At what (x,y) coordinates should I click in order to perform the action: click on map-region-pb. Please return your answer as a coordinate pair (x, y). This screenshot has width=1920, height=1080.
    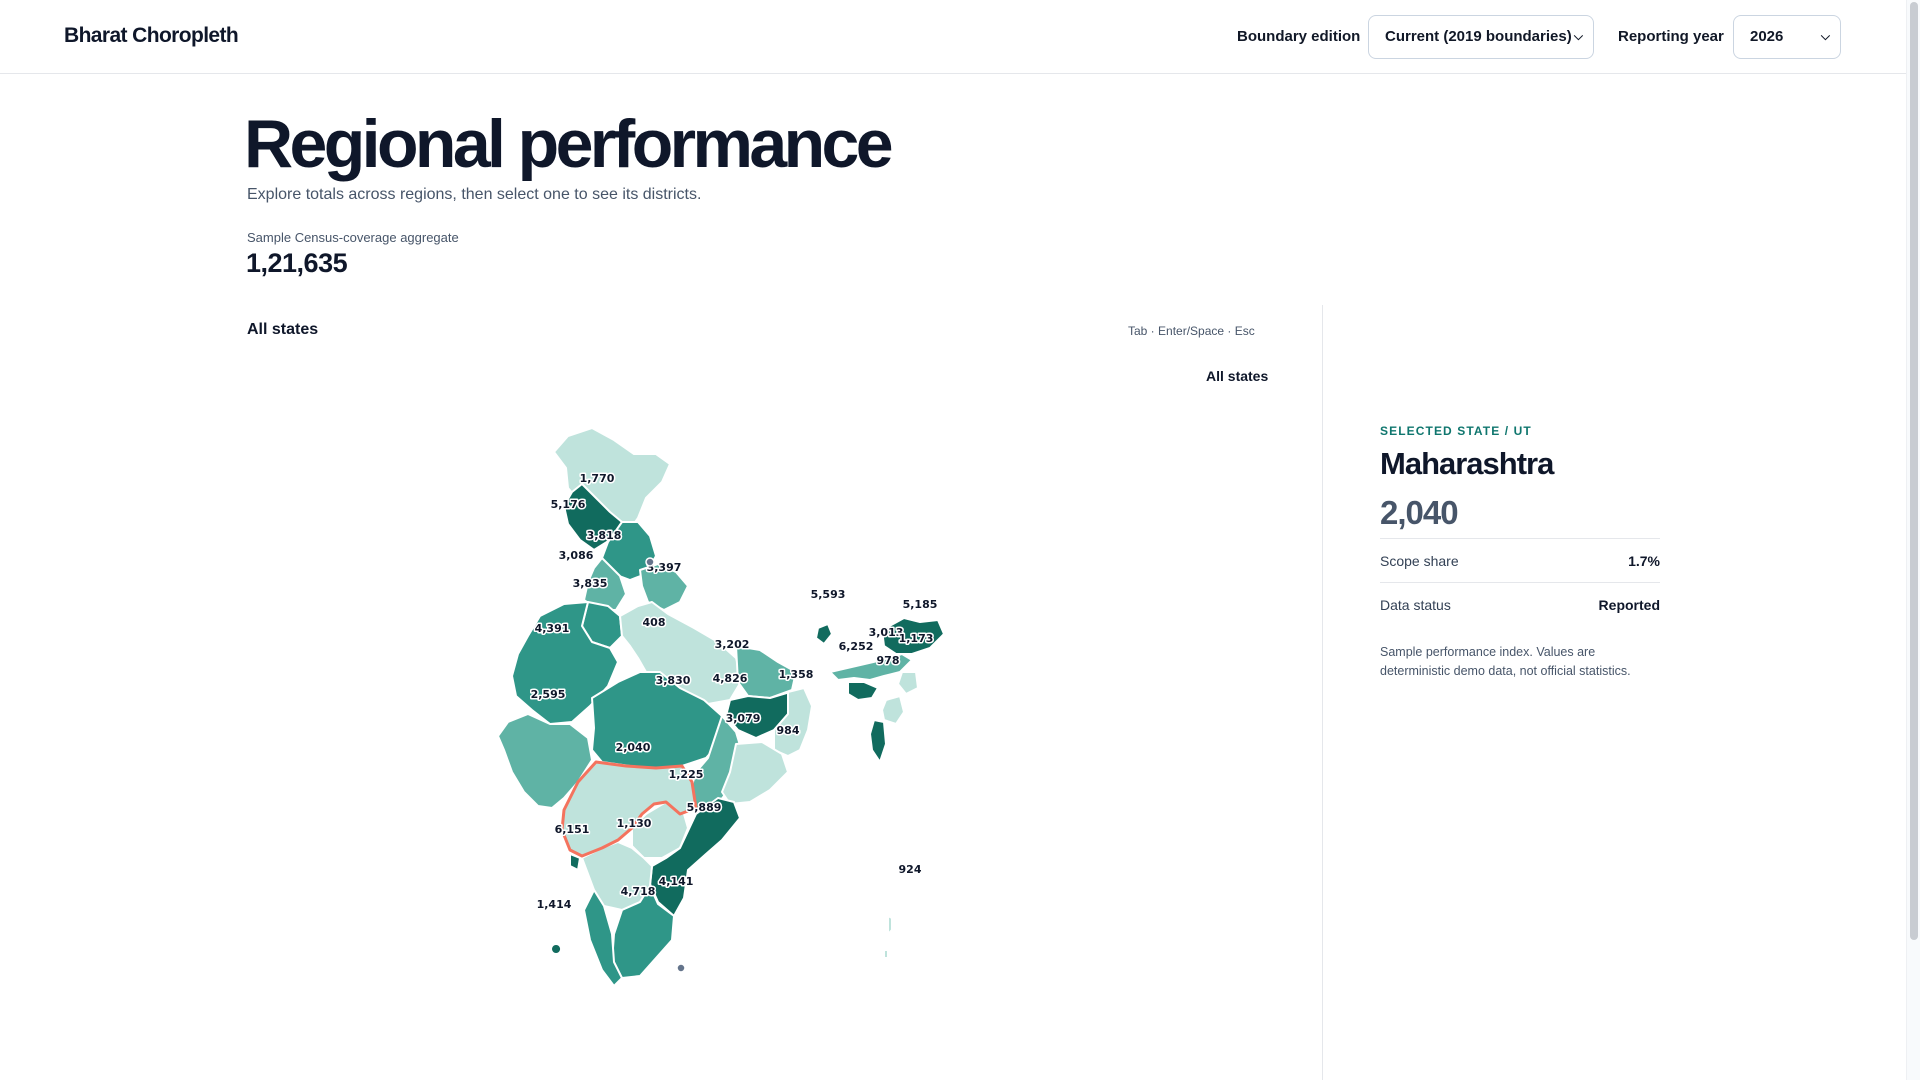
    Looking at the image, I should click on (629, 551).